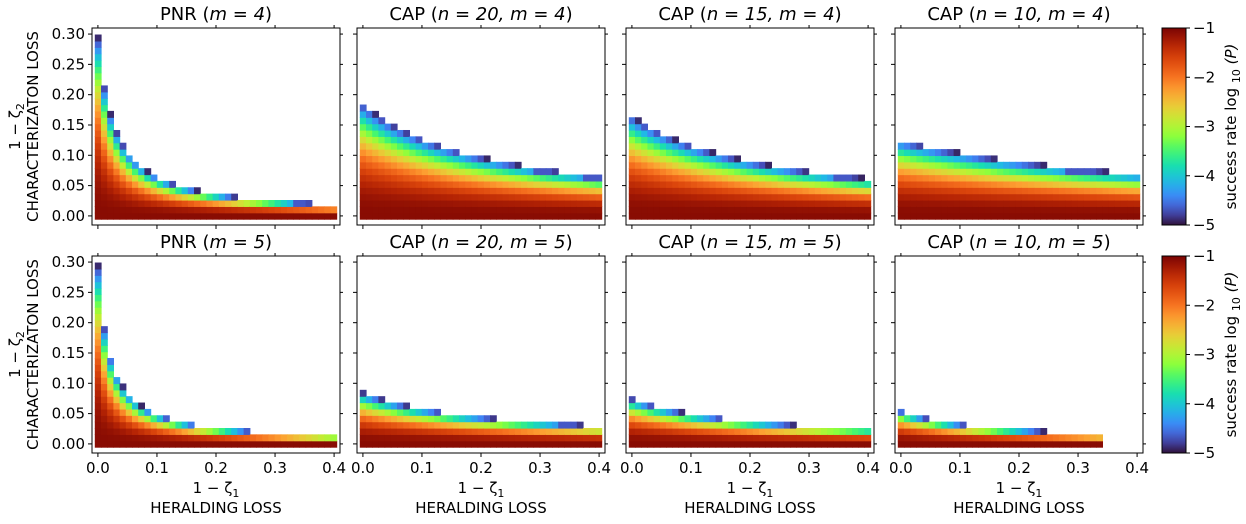 The image size is (1246, 524). I want to click on x-tick-label: 0.0, so click(632, 468).